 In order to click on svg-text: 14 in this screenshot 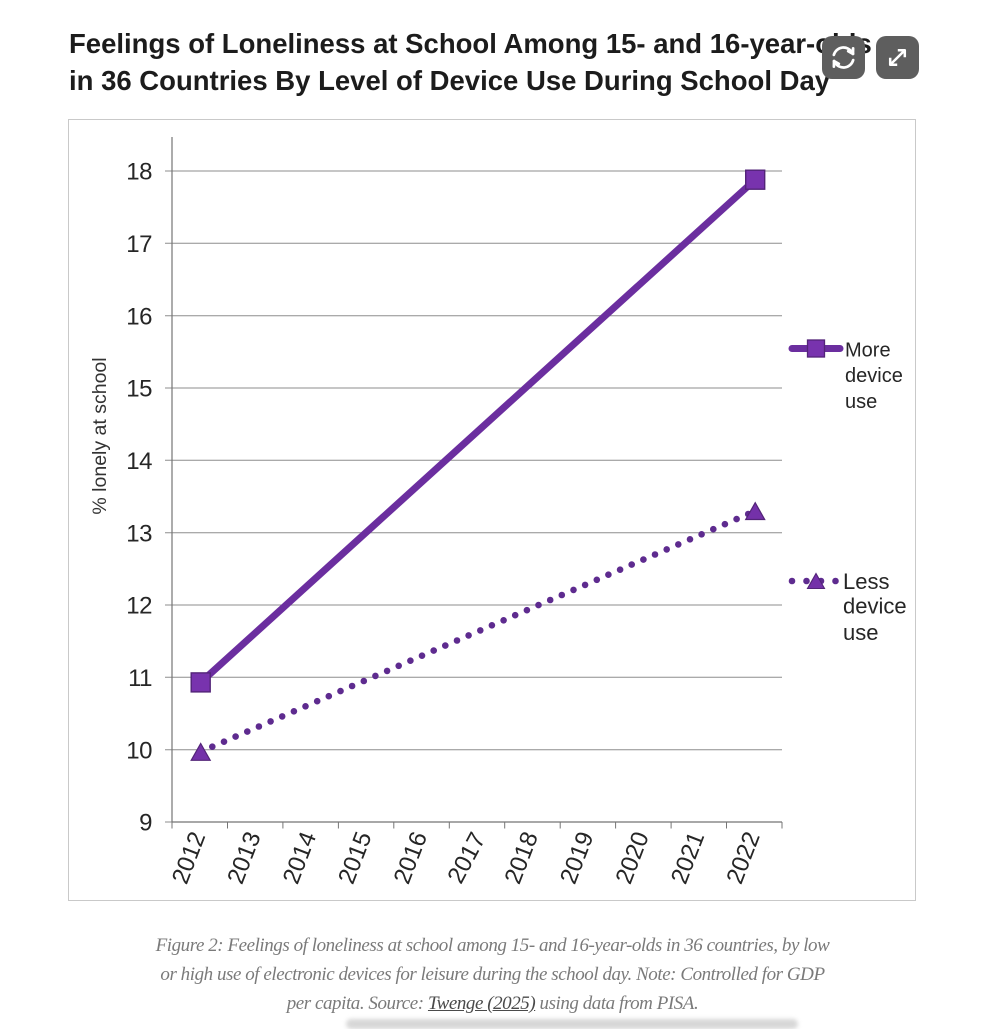, I will do `click(139, 461)`.